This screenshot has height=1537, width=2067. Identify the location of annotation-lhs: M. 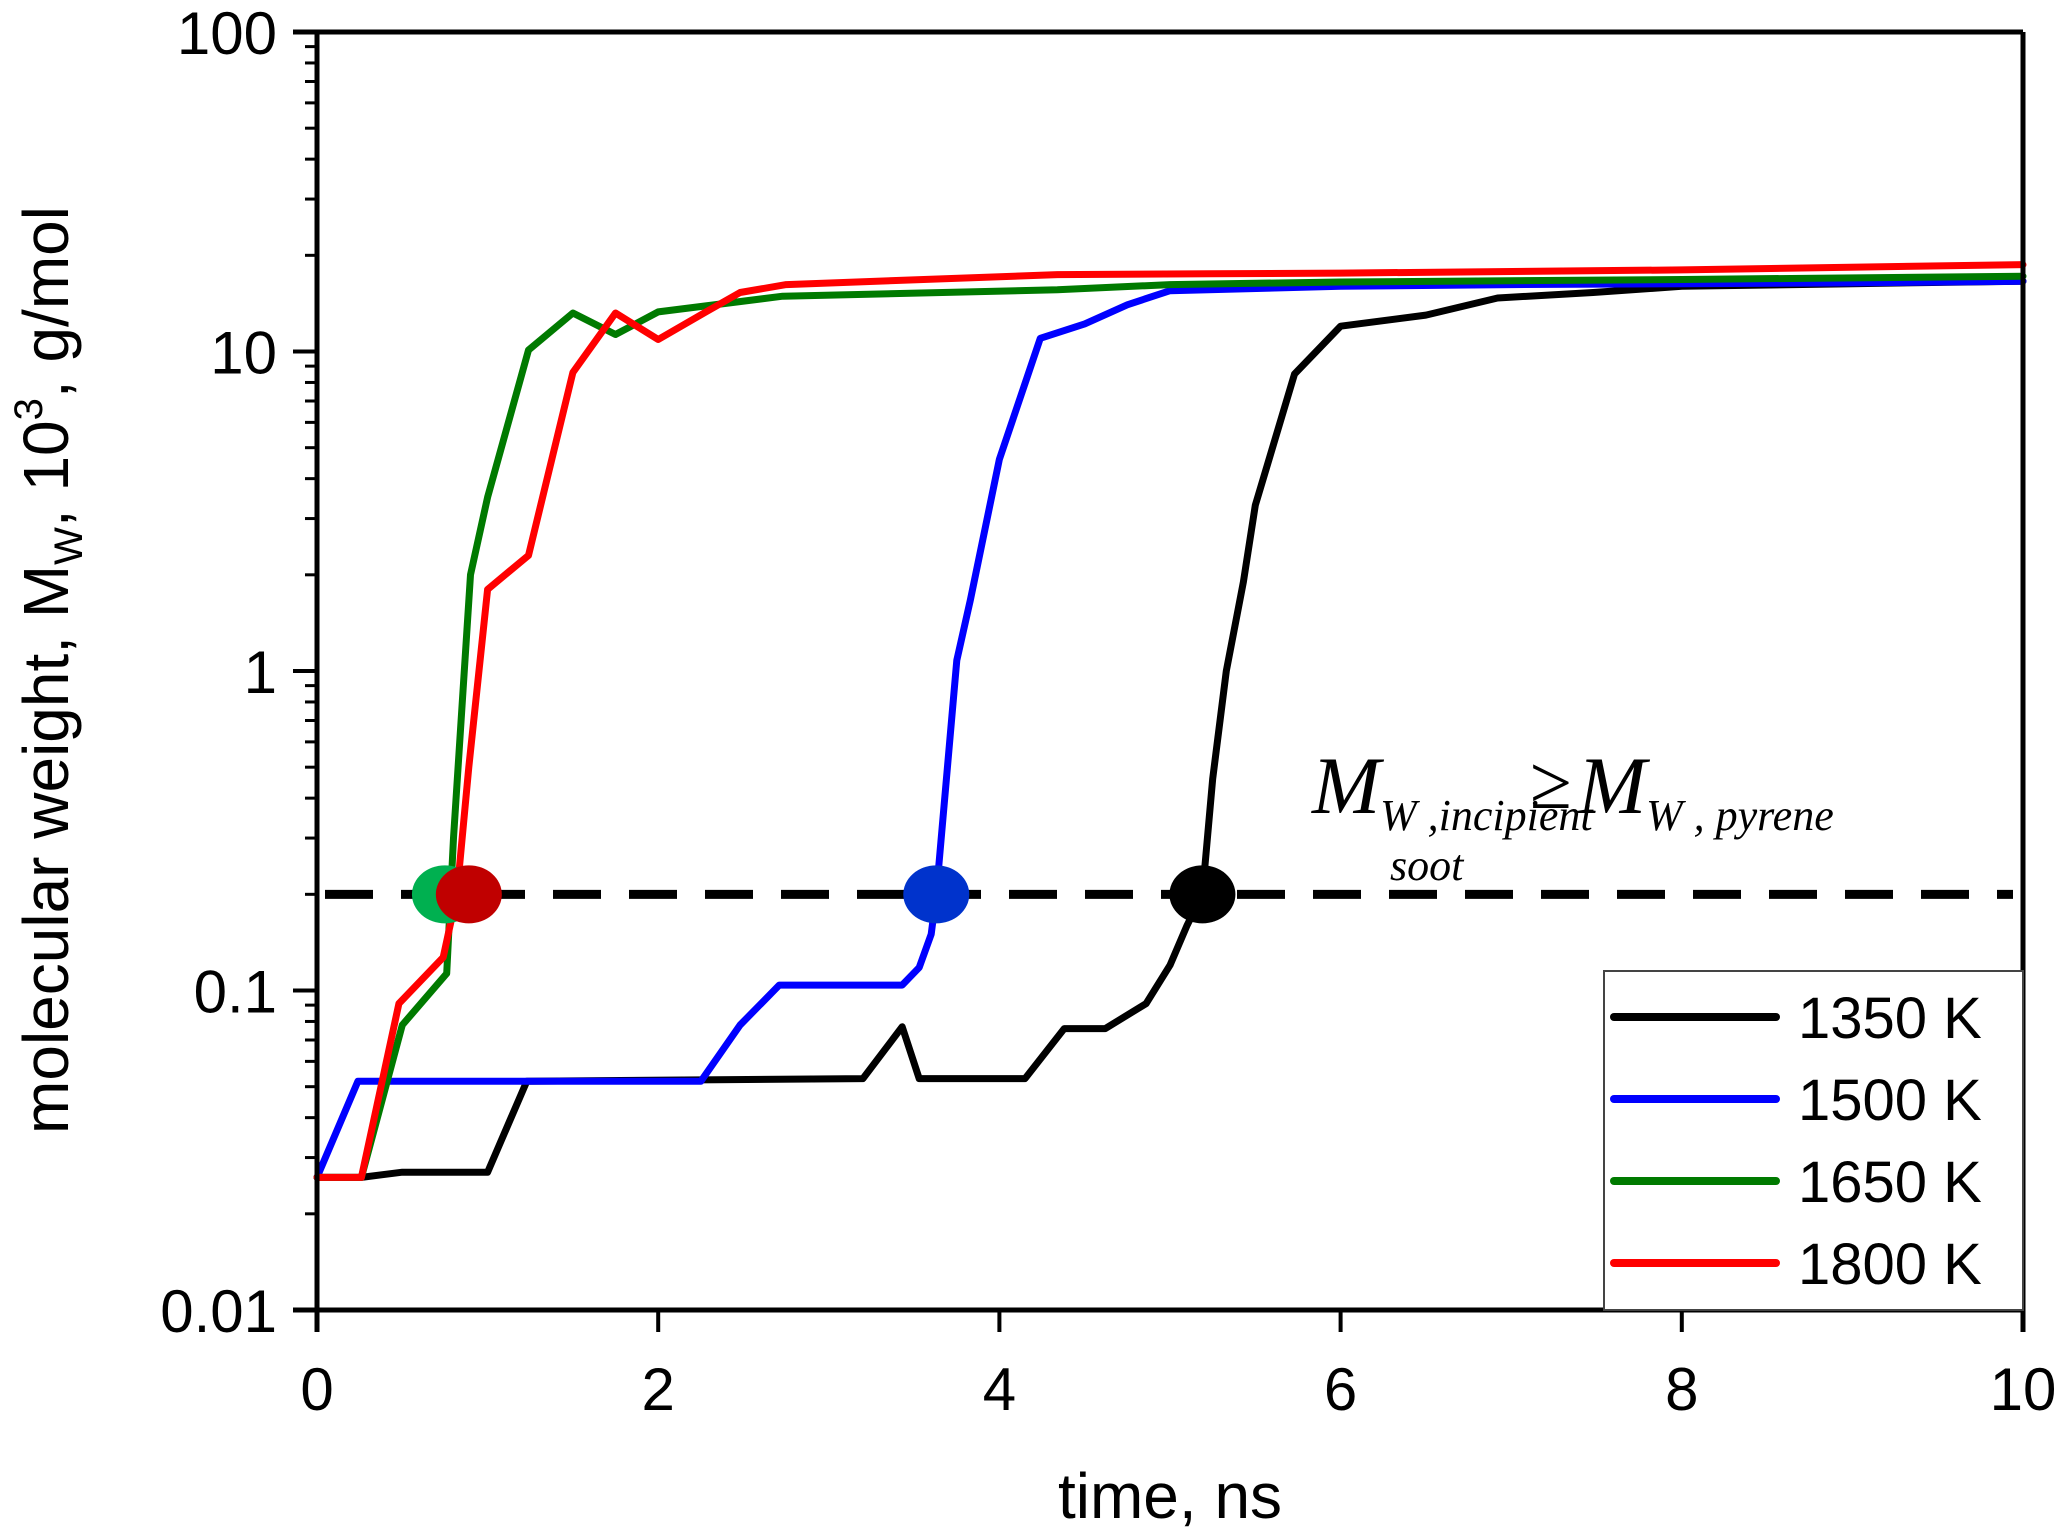
(1348, 785).